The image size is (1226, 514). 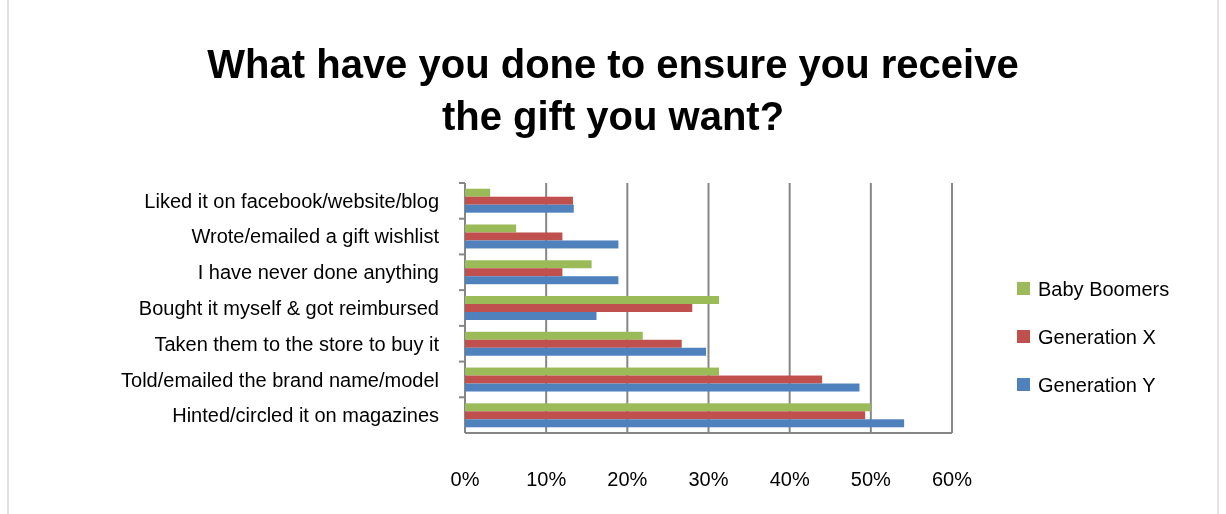 I want to click on x-tick-label: 30%, so click(x=708, y=479).